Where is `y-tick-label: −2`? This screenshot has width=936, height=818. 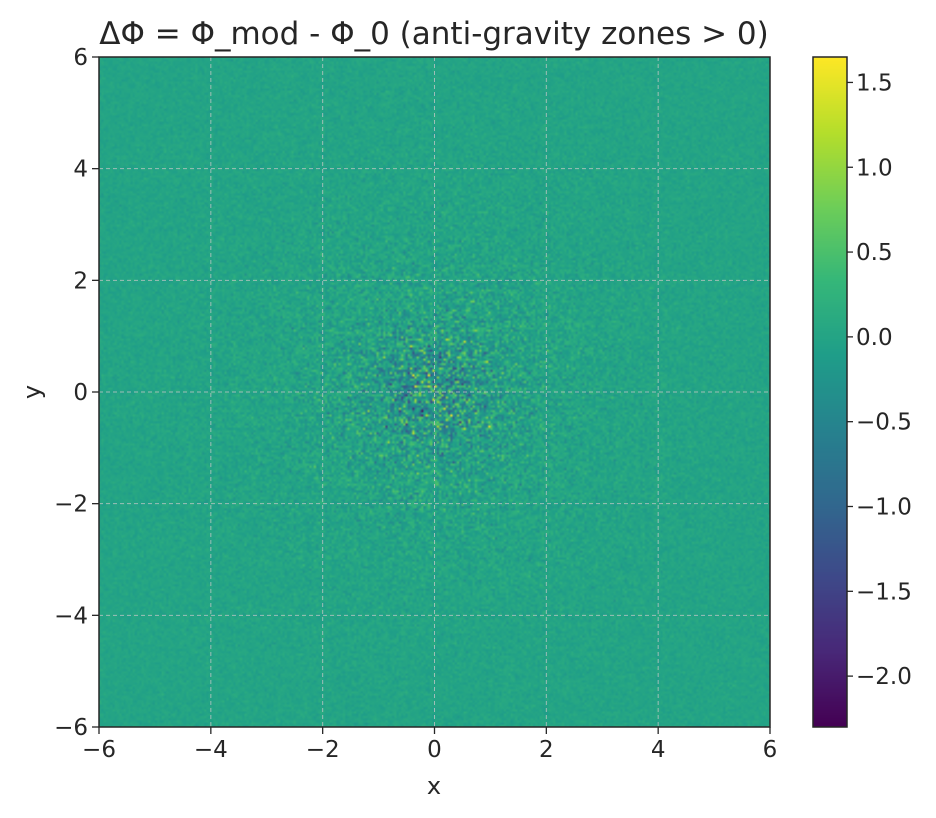
y-tick-label: −2 is located at coordinates (71, 505).